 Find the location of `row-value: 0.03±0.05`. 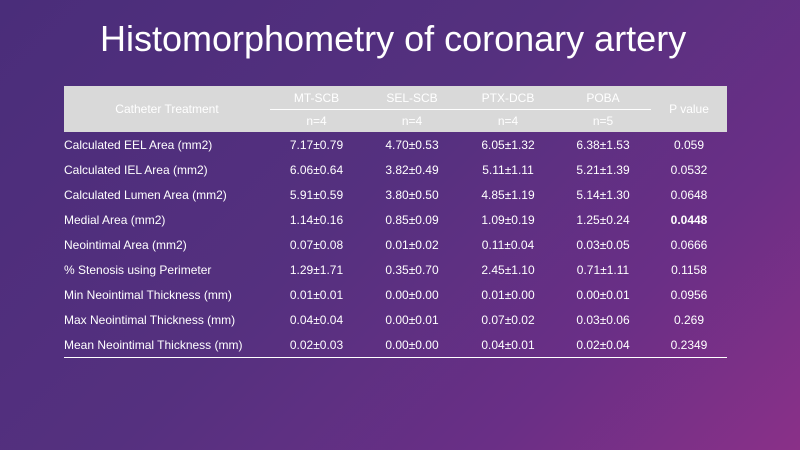

row-value: 0.03±0.05 is located at coordinates (603, 244).